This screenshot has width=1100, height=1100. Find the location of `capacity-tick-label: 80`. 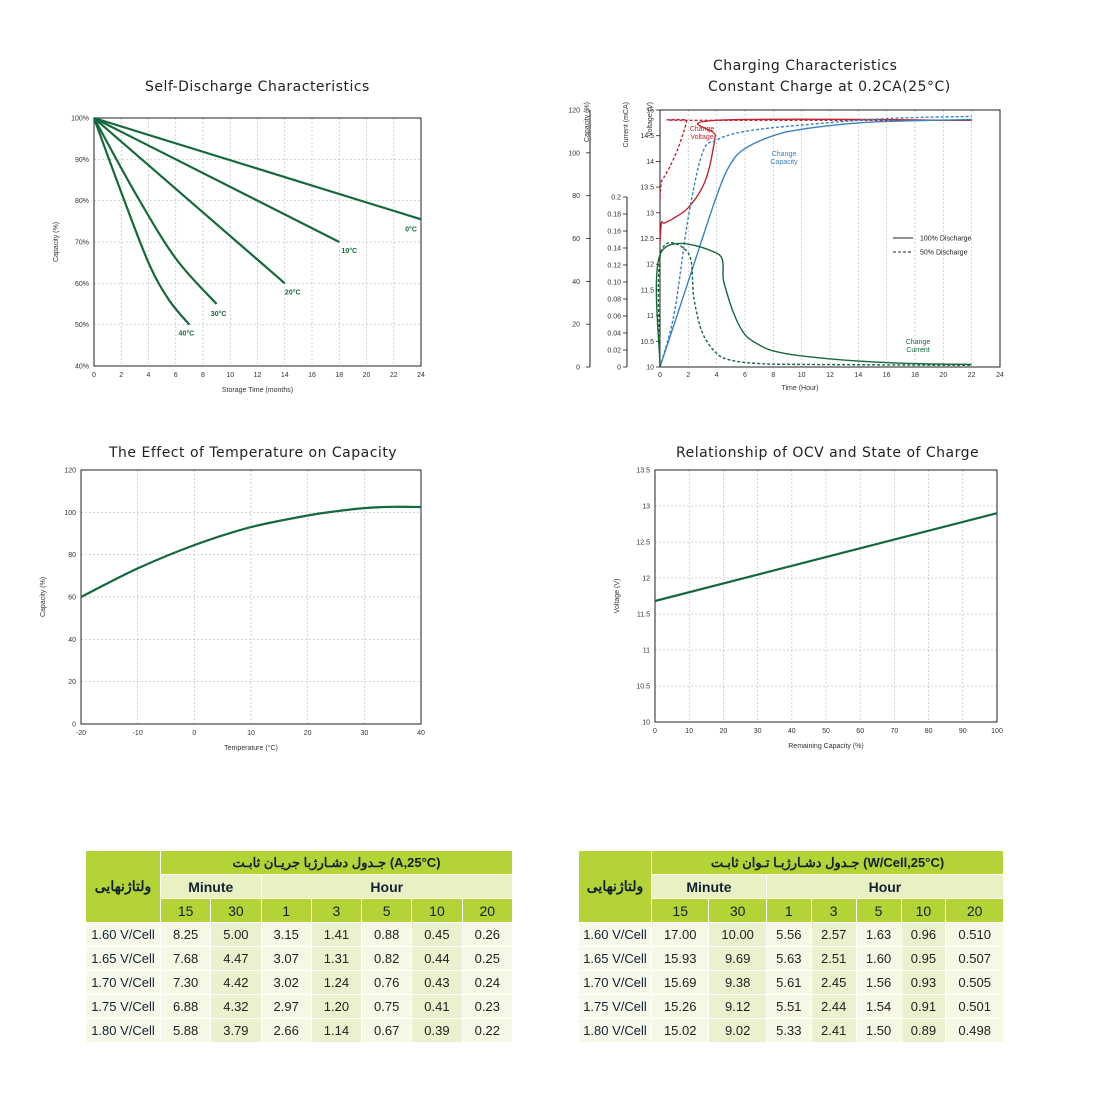

capacity-tick-label: 80 is located at coordinates (576, 196).